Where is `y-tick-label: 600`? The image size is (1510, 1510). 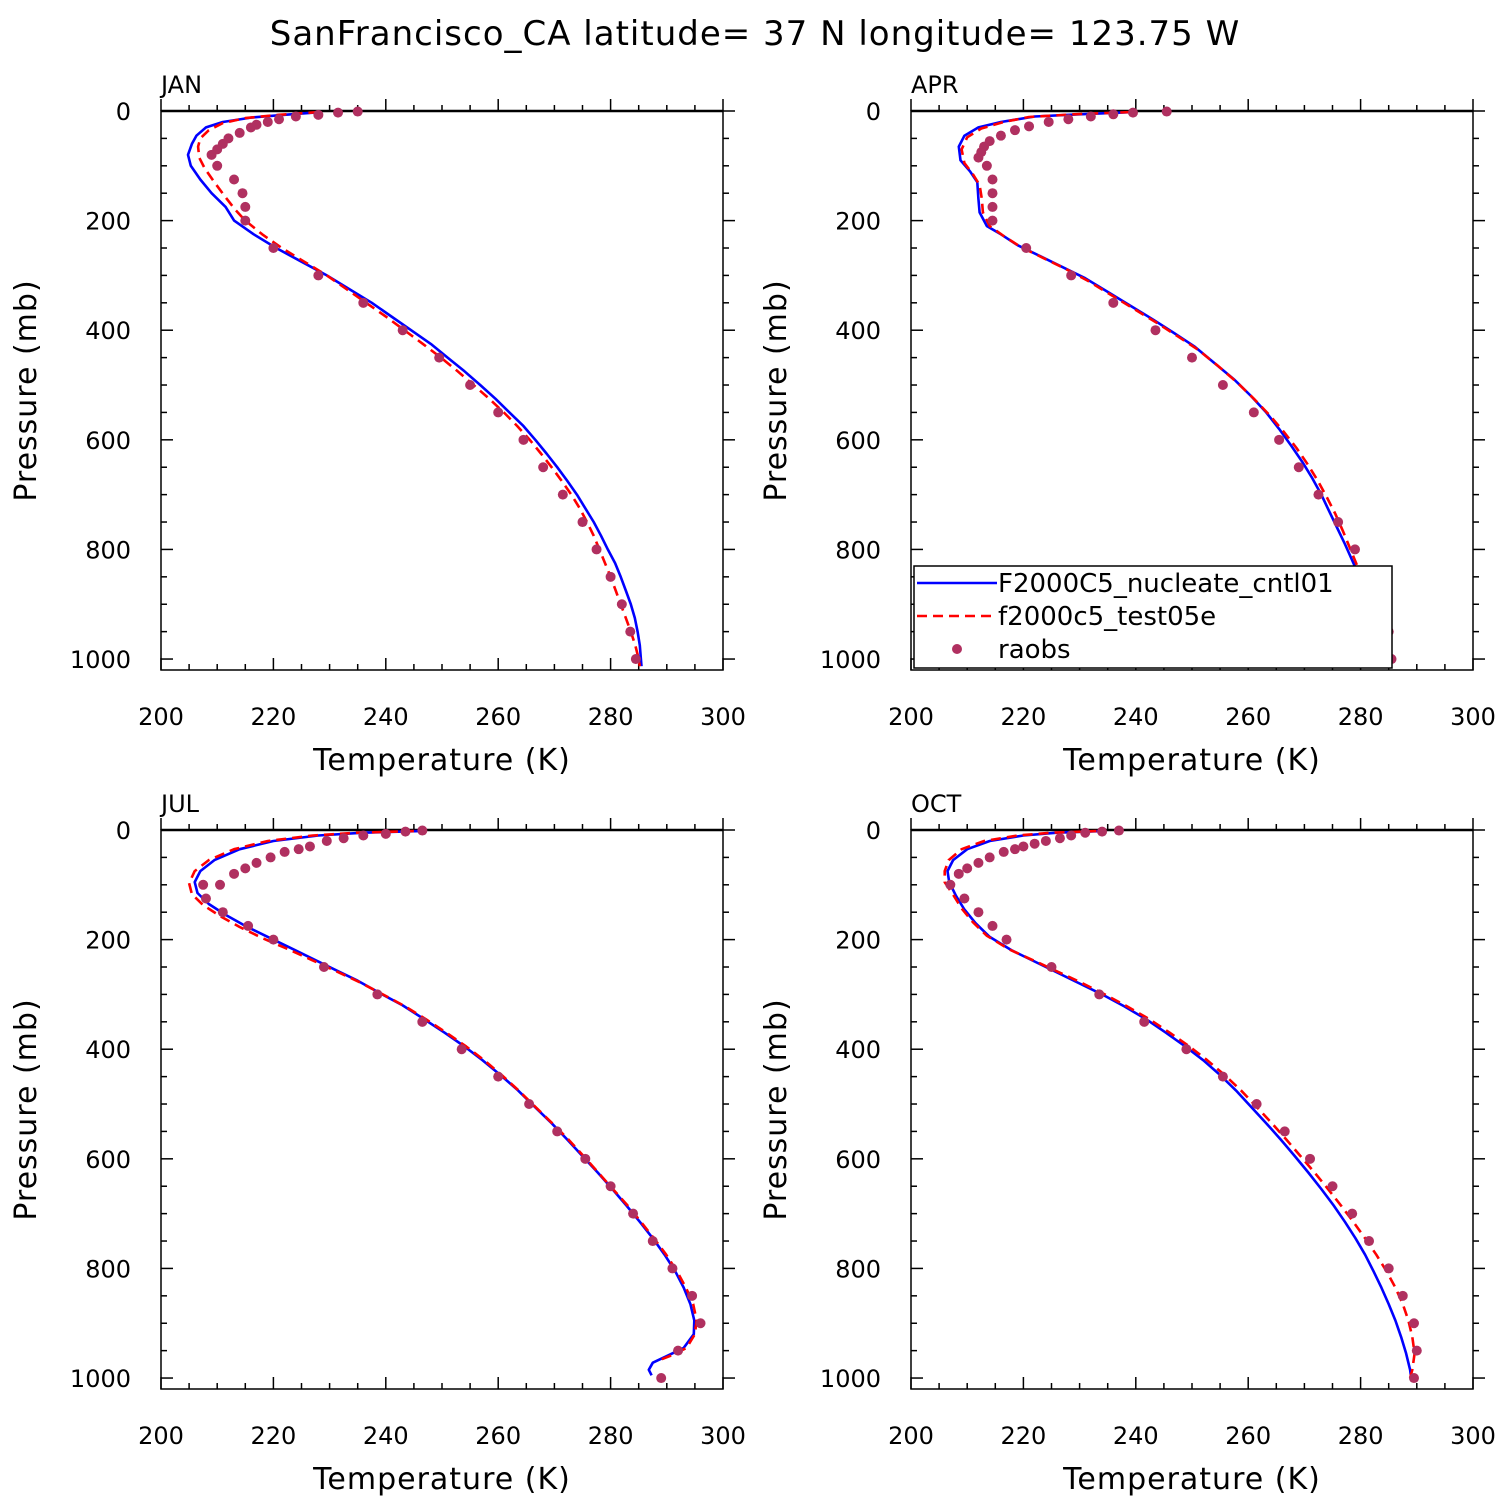 y-tick-label: 600 is located at coordinates (108, 1160).